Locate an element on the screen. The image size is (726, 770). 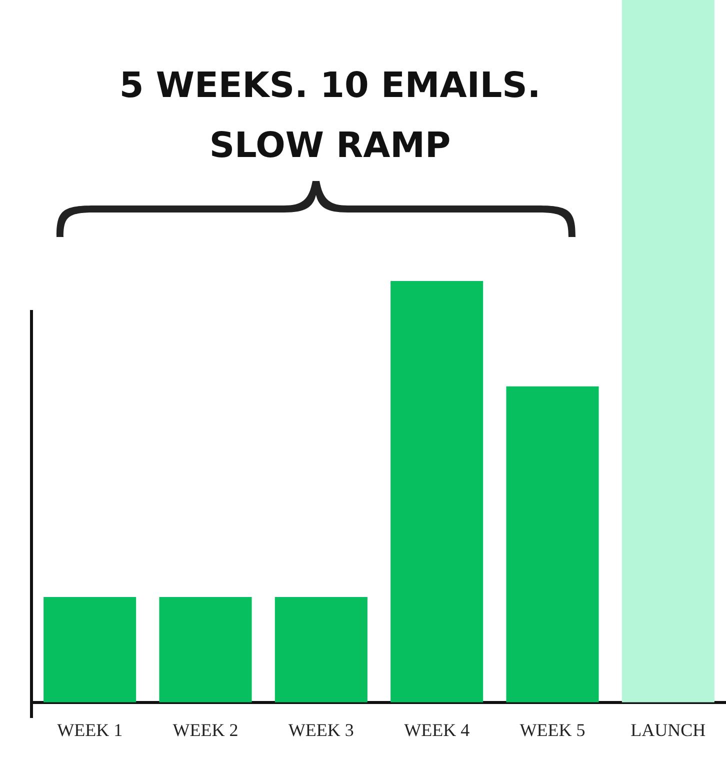
x-tick-label: WEEK 5 is located at coordinates (553, 730).